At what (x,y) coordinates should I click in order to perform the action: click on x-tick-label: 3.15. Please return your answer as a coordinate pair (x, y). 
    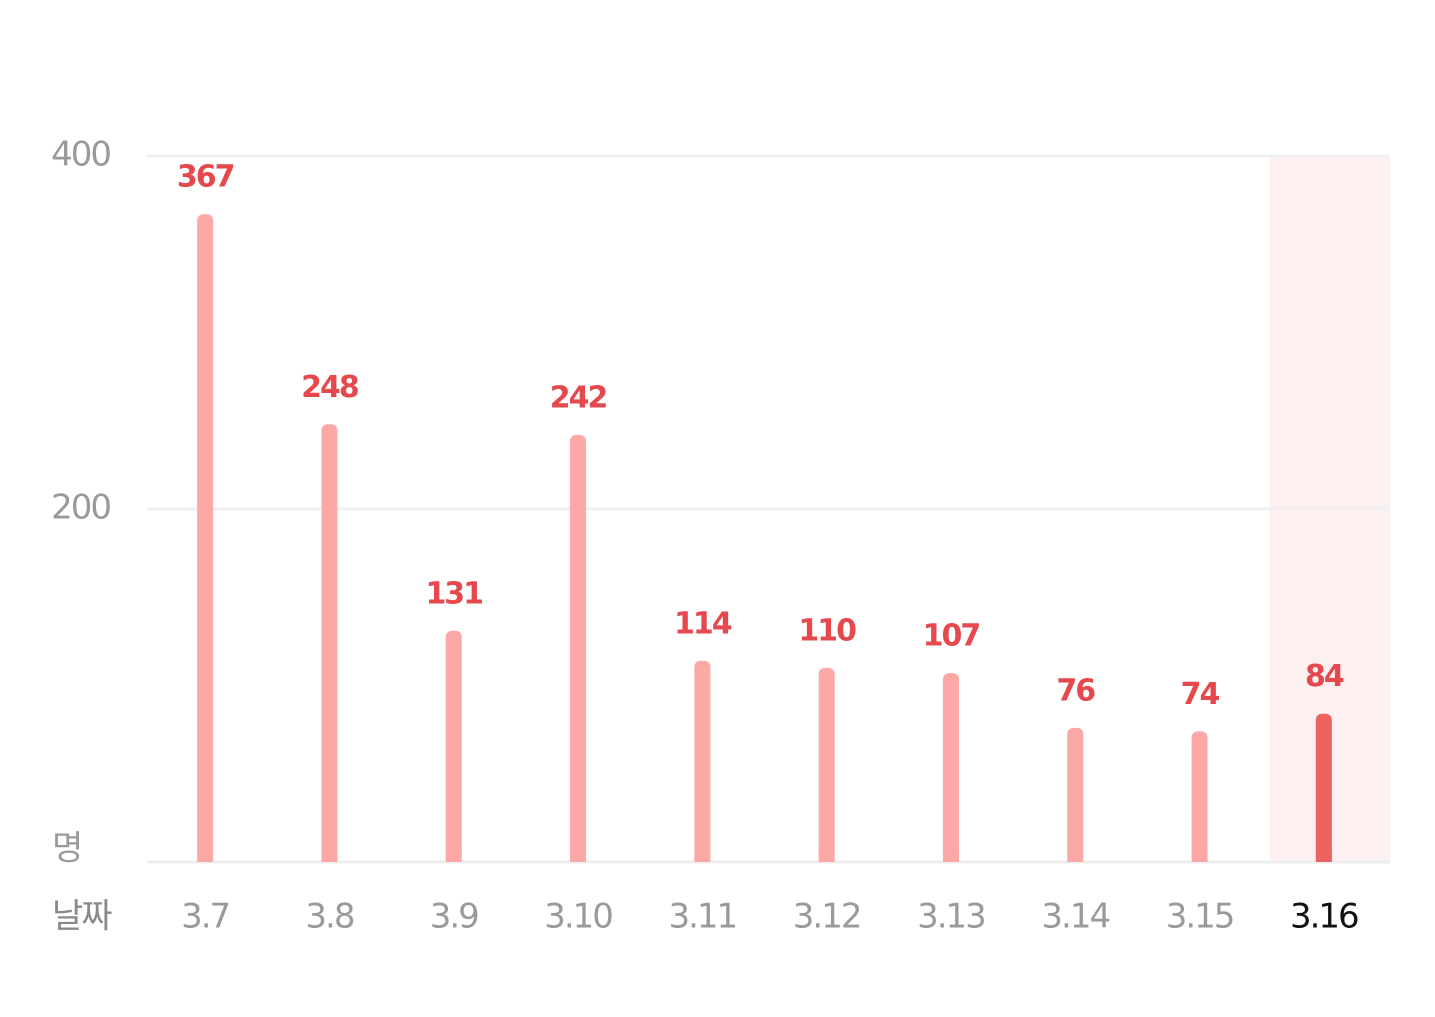
    Looking at the image, I should click on (1200, 917).